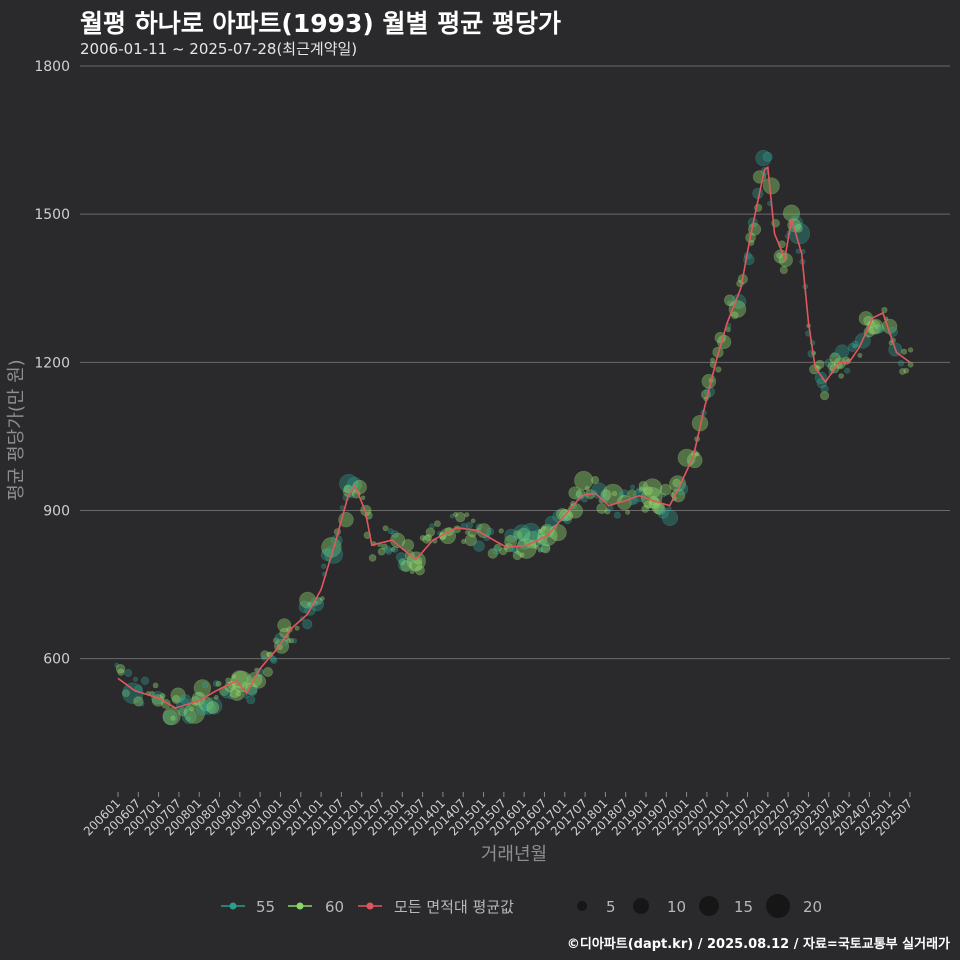 This screenshot has height=960, width=960. Describe the element at coordinates (726, 906) in the screenshot. I see `legend-size-15: 15` at that location.